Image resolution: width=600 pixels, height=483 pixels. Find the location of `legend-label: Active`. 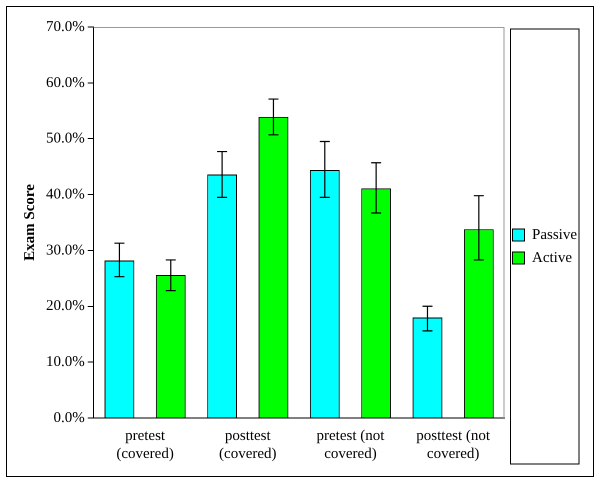

legend-label: Active is located at coordinates (552, 258).